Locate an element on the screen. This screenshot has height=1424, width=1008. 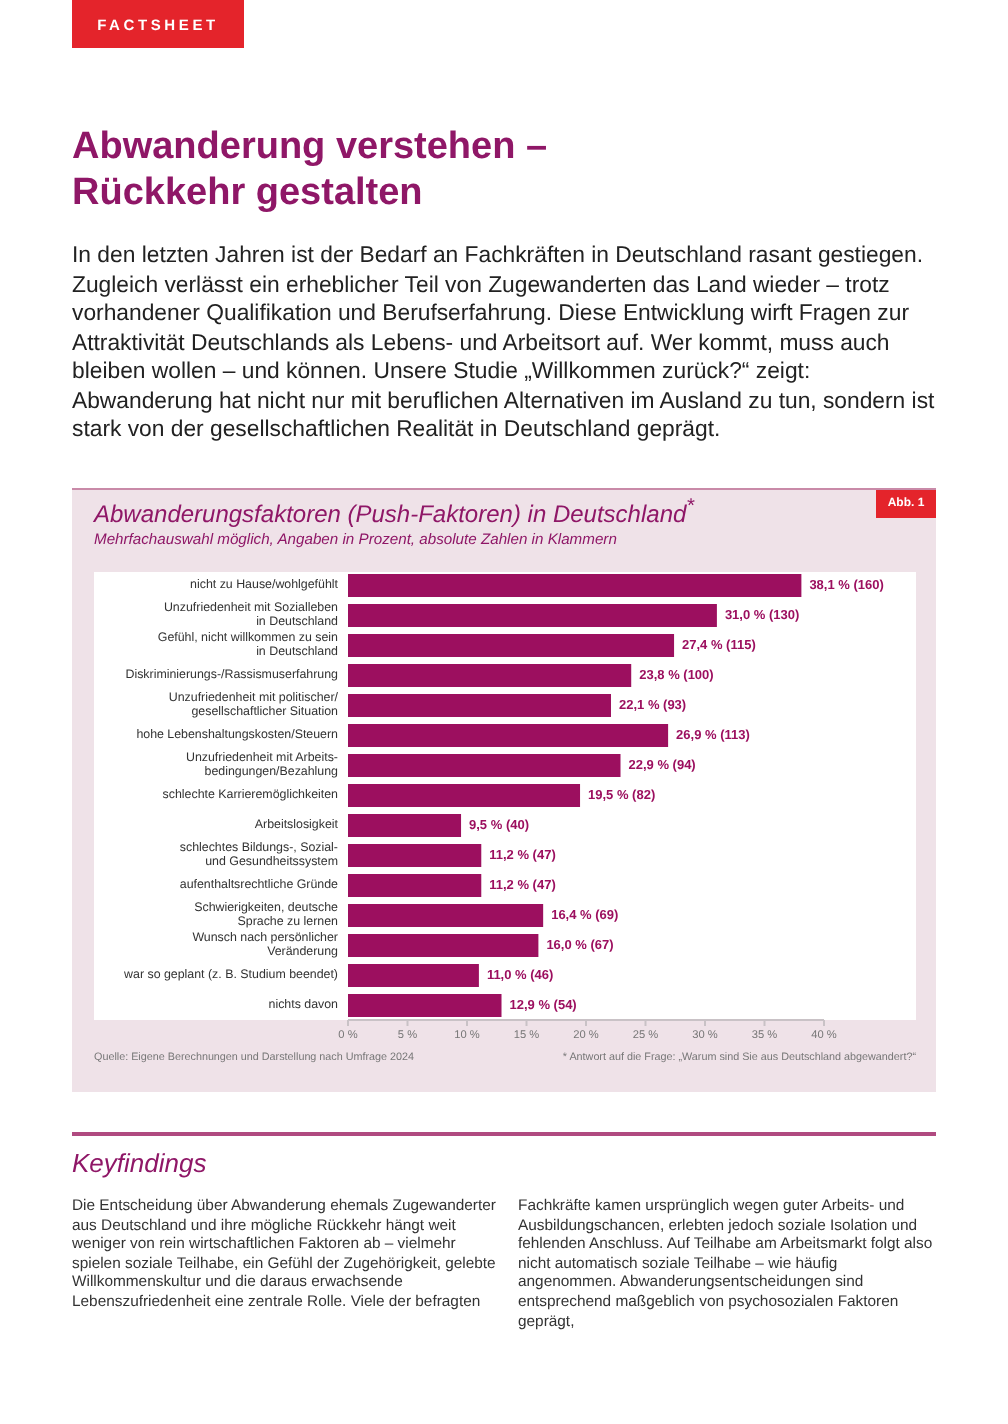
chart-title: Abwanderungsfaktoren (Push-Faktoren) in Deutschland$^{*}$ is located at coordinates (394, 512).